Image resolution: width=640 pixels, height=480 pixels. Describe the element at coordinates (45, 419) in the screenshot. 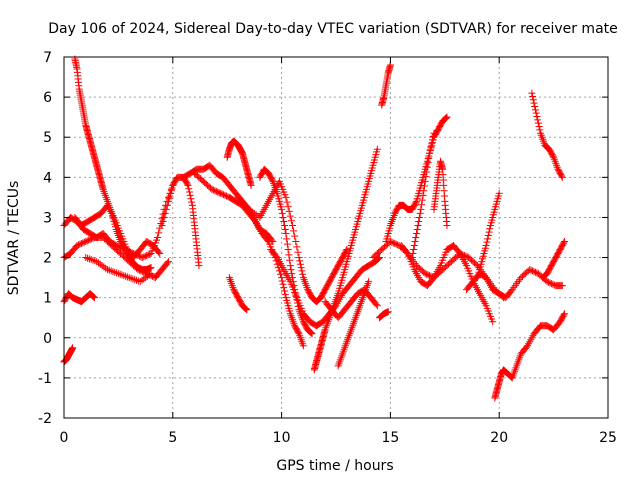

I see `y-tick-label: -2` at that location.